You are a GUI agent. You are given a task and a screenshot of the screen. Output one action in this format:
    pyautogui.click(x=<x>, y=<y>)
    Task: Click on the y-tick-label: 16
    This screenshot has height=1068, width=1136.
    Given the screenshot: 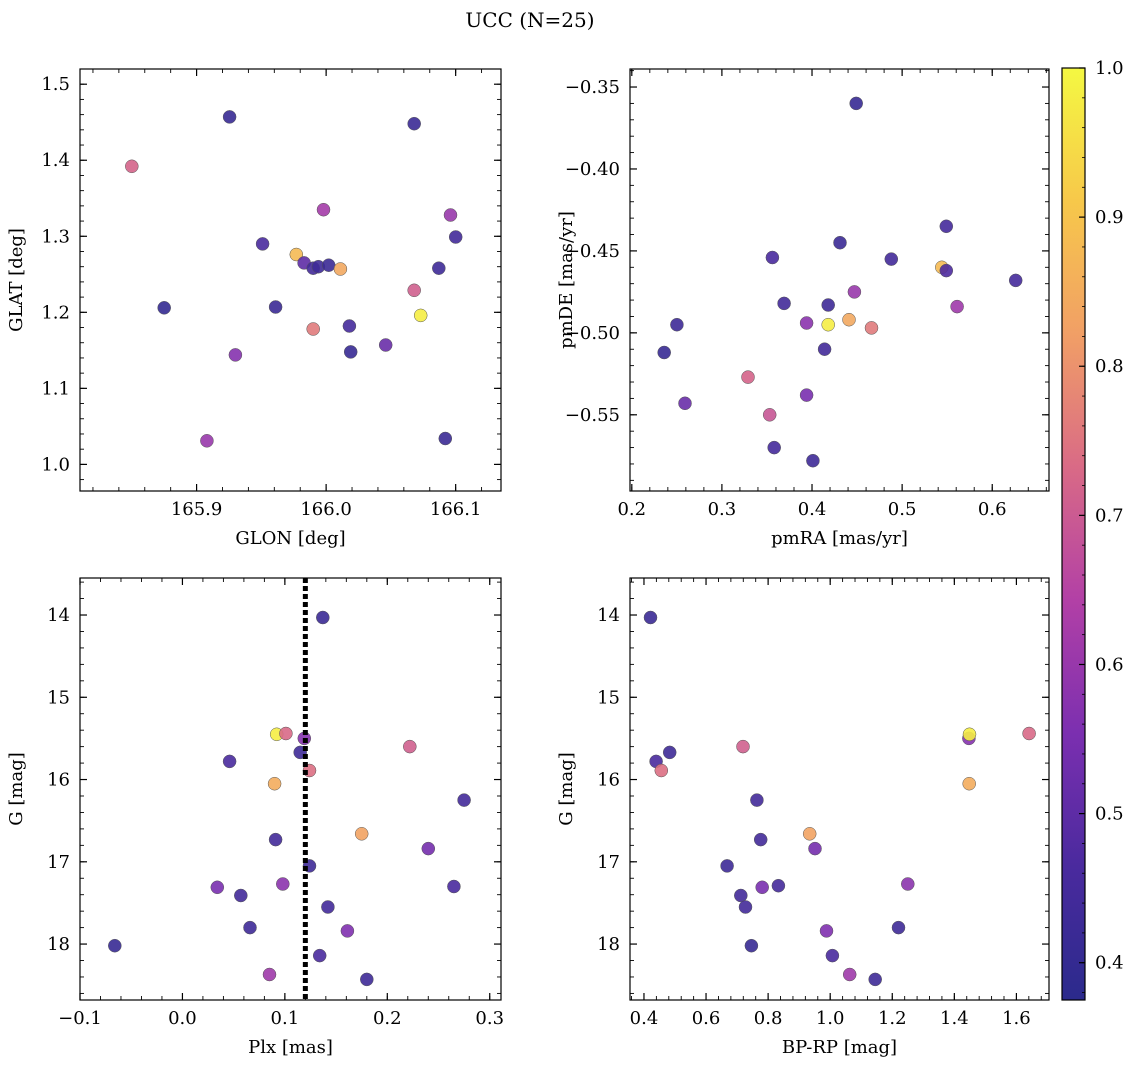 What is the action you would take?
    pyautogui.click(x=58, y=780)
    